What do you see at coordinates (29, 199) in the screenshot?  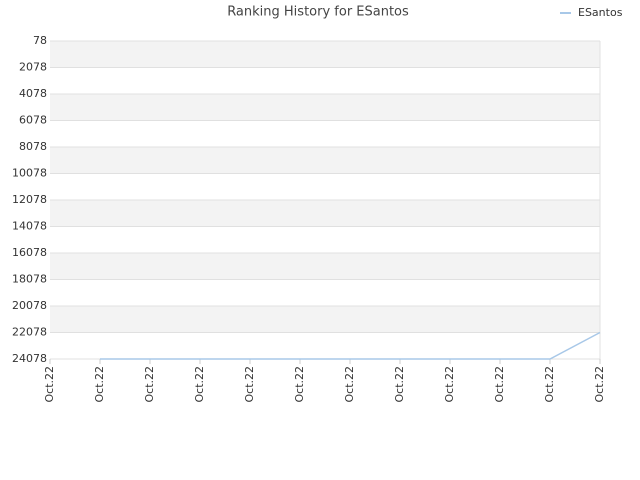 I see `y-tick-label: 12078` at bounding box center [29, 199].